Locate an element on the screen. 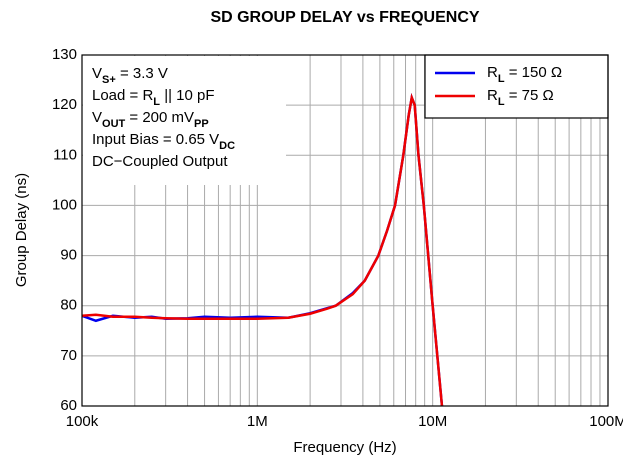 The image size is (623, 467). x-tick-label: 1M is located at coordinates (257, 421).